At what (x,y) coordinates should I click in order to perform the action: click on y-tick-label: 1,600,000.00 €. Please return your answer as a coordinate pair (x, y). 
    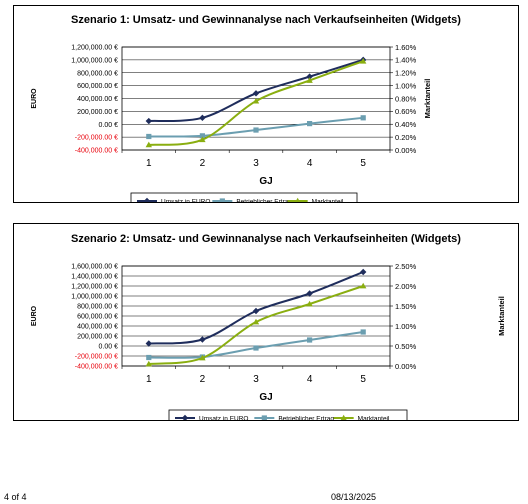
    Looking at the image, I should click on (94, 267).